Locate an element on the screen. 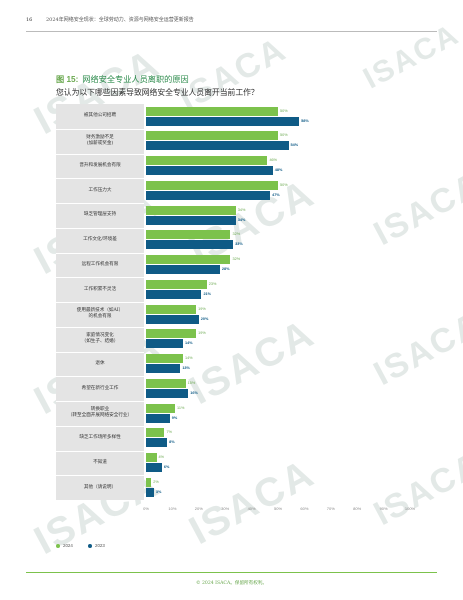  legend-label-2024: 2024 is located at coordinates (68, 545).